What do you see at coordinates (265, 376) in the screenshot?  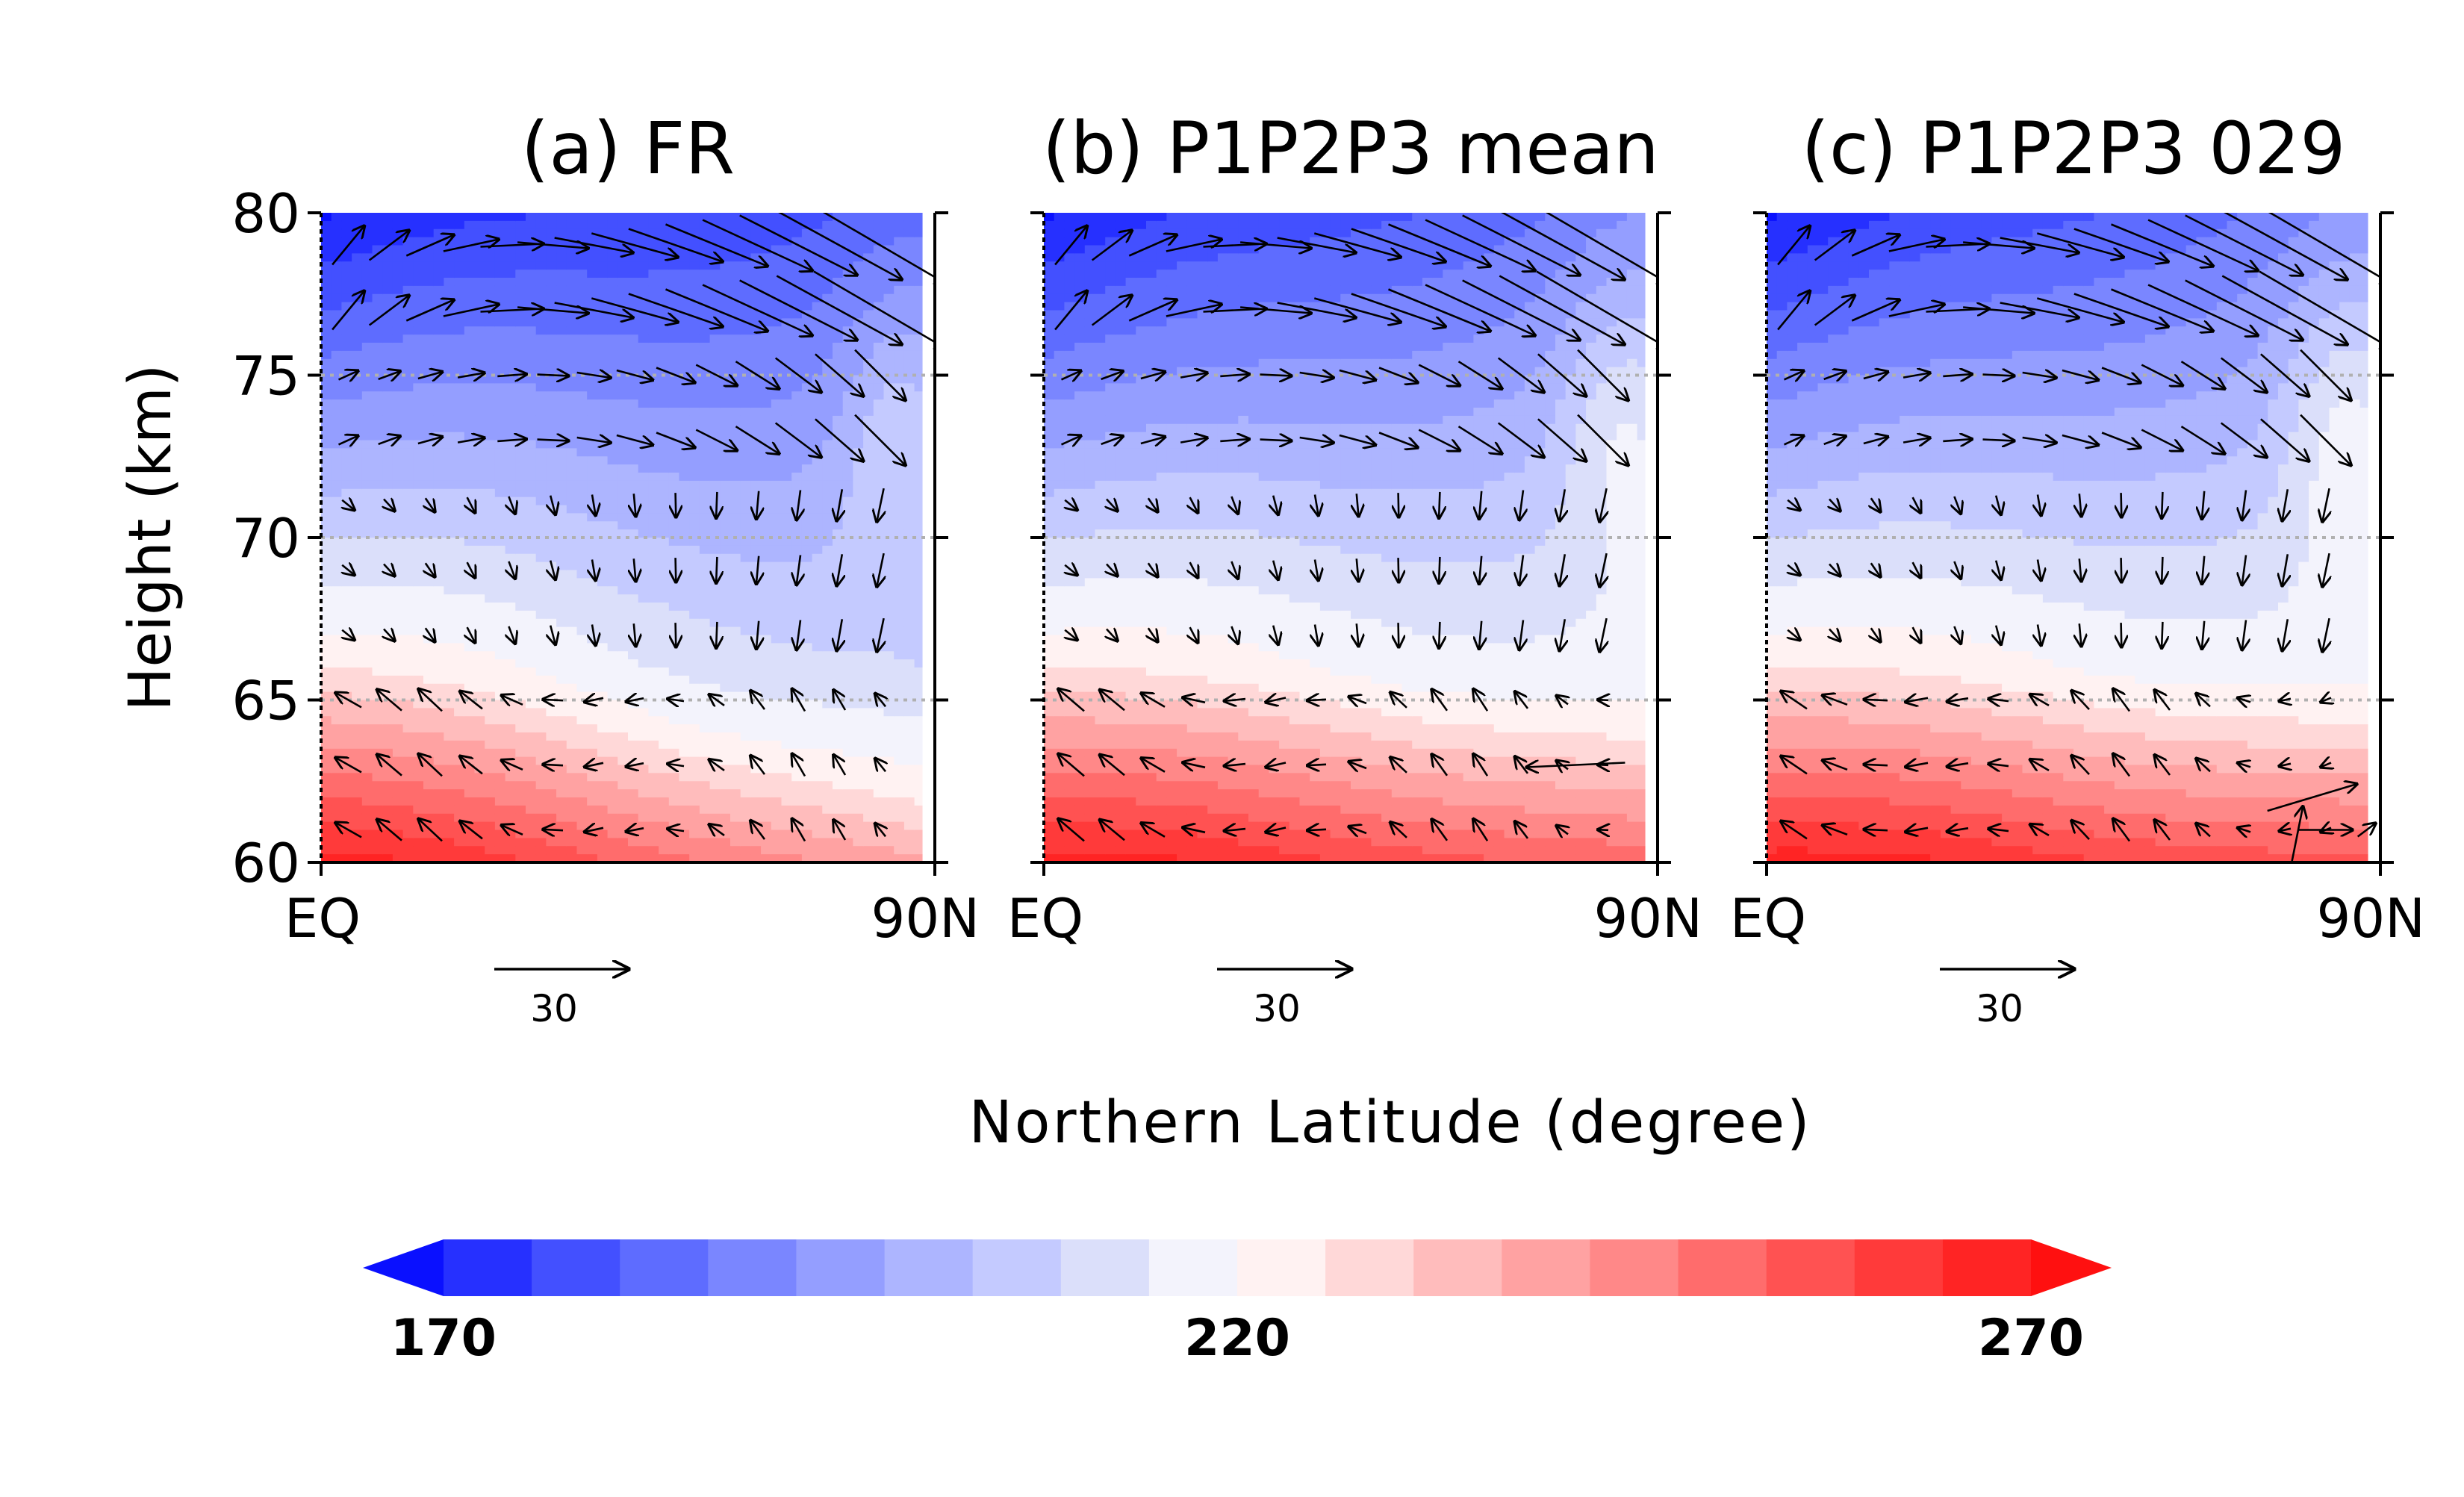 I see `y-tick-label: 75` at bounding box center [265, 376].